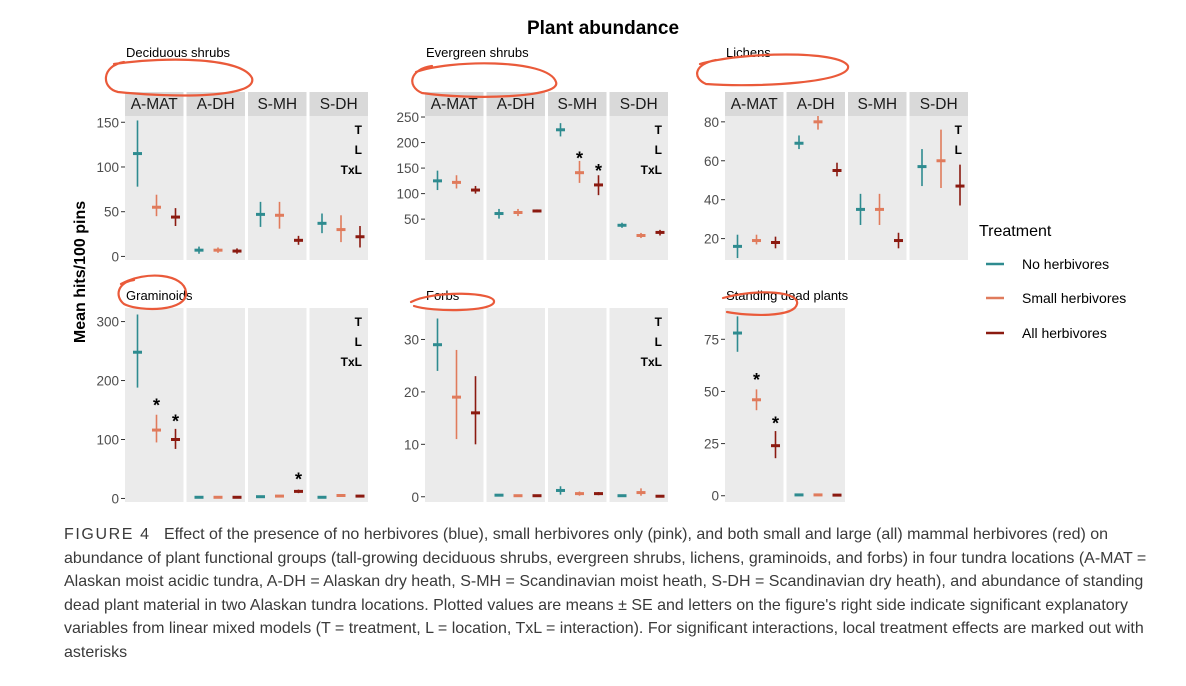 This screenshot has height=686, width=1186. Describe the element at coordinates (603, 28) in the screenshot. I see `chart-title: Plant abundance` at that location.